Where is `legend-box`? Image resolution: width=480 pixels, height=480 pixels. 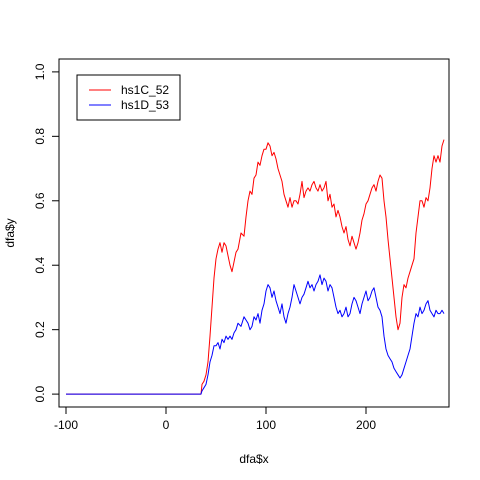 legend-box is located at coordinates (128, 97).